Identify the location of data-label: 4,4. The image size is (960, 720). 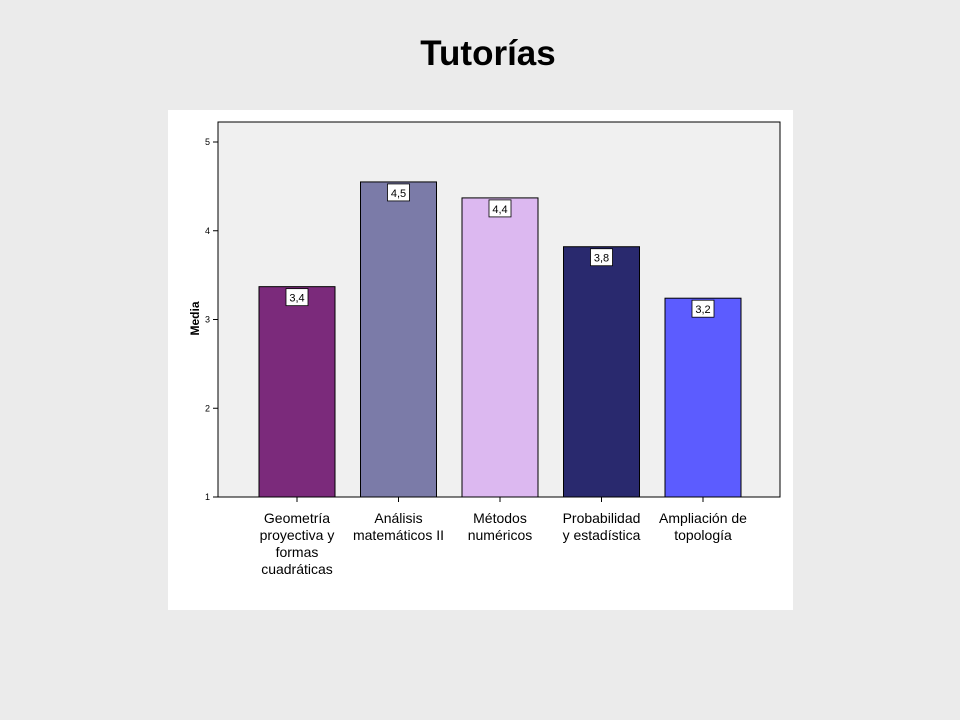
(499, 210).